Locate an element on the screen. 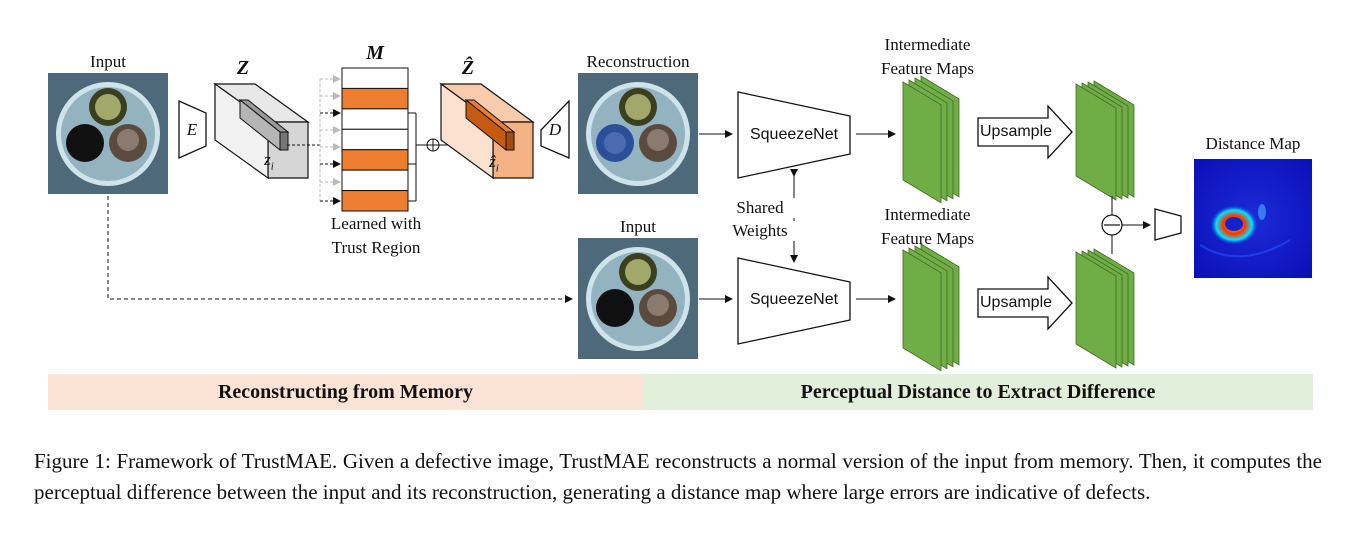  feature-maps-top is located at coordinates (931, 139).